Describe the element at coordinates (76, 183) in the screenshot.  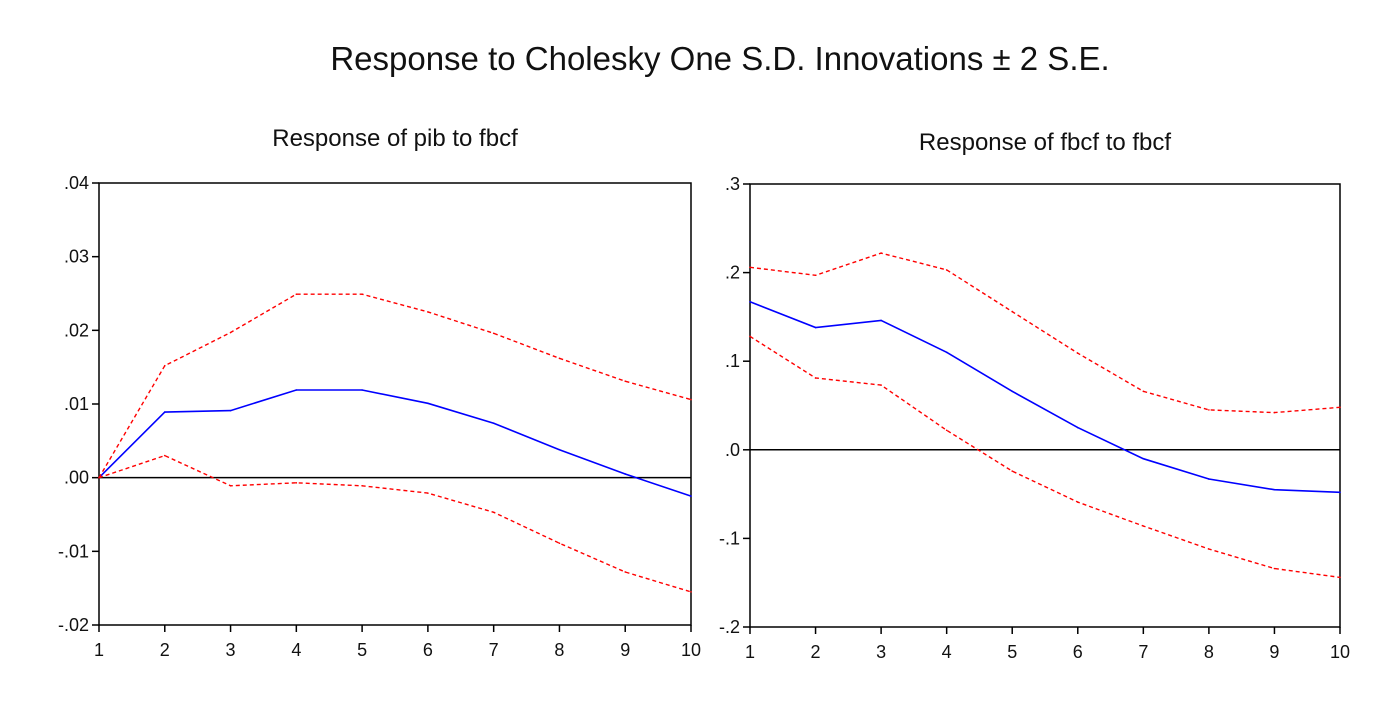
I see `y-tick-label: .04` at that location.